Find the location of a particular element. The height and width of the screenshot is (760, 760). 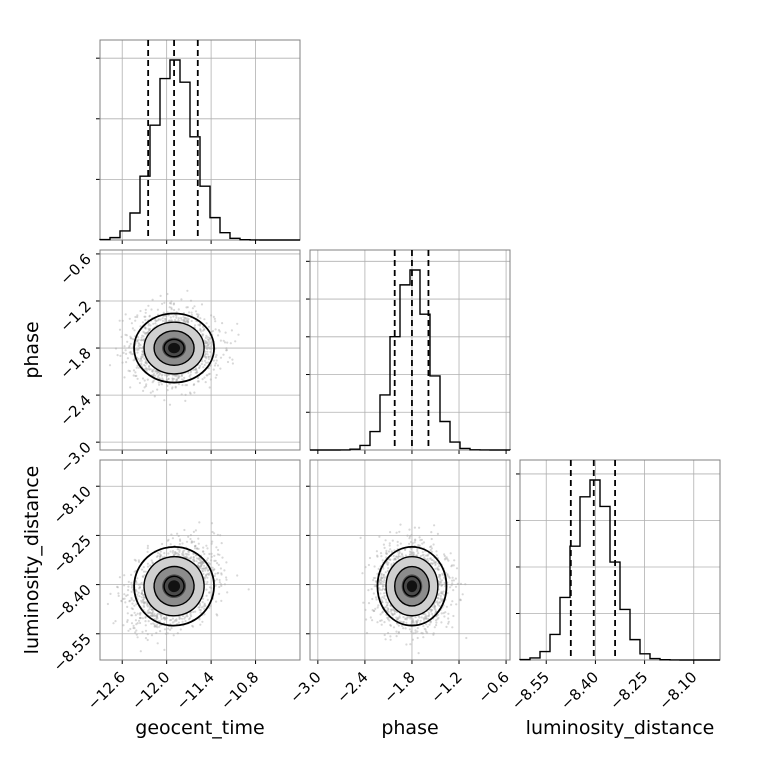

frame is located at coordinates (620, 560).